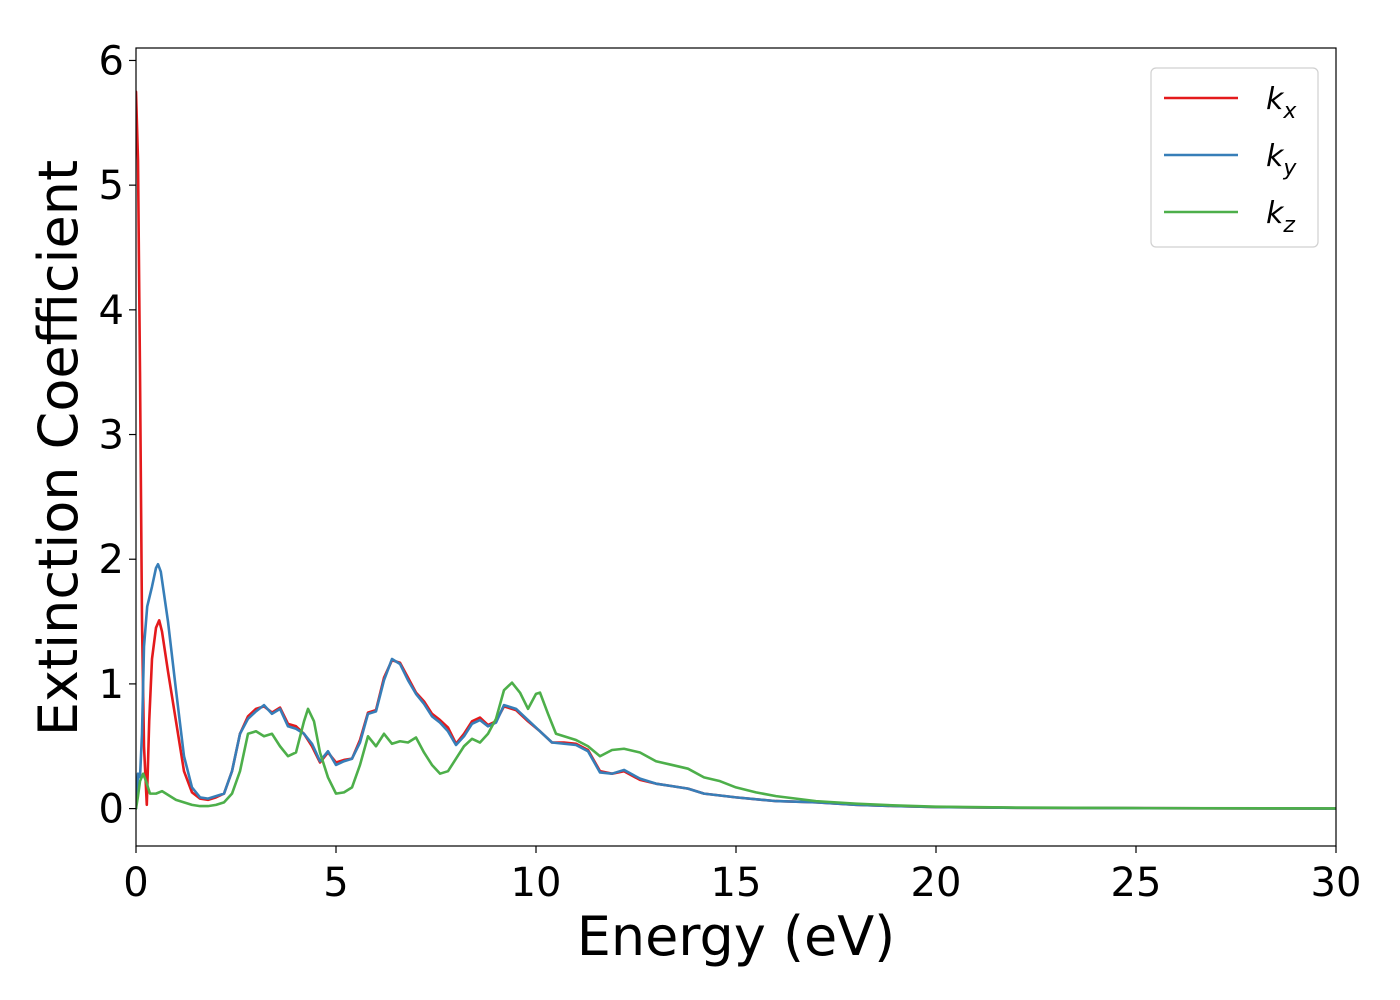 The image size is (1400, 1000). I want to click on x-tick-label: 25, so click(1136, 883).